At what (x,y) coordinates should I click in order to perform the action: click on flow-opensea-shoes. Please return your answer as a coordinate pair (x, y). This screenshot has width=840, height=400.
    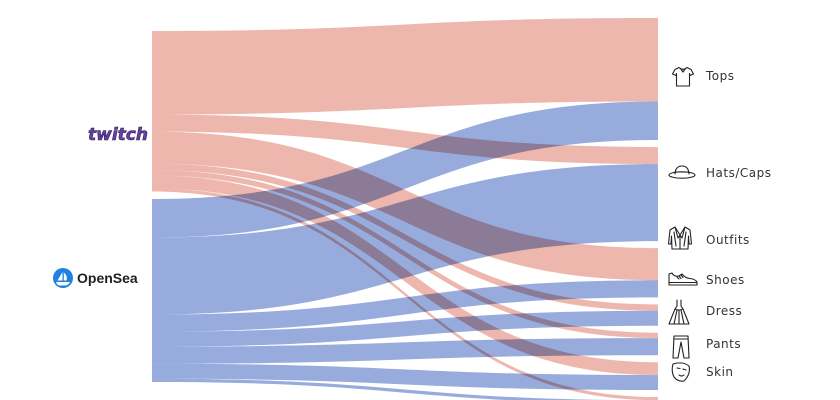
    Looking at the image, I should click on (405, 328).